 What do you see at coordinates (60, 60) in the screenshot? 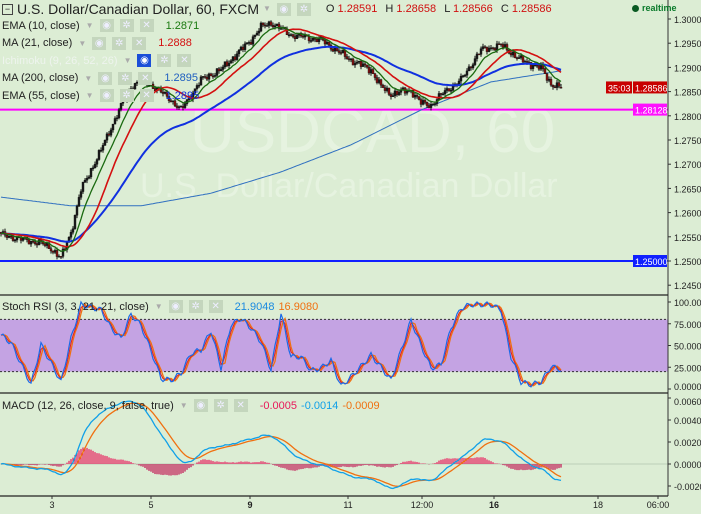
I see `indicator-label: Ichimoku (9, 26, 52, 26)` at bounding box center [60, 60].